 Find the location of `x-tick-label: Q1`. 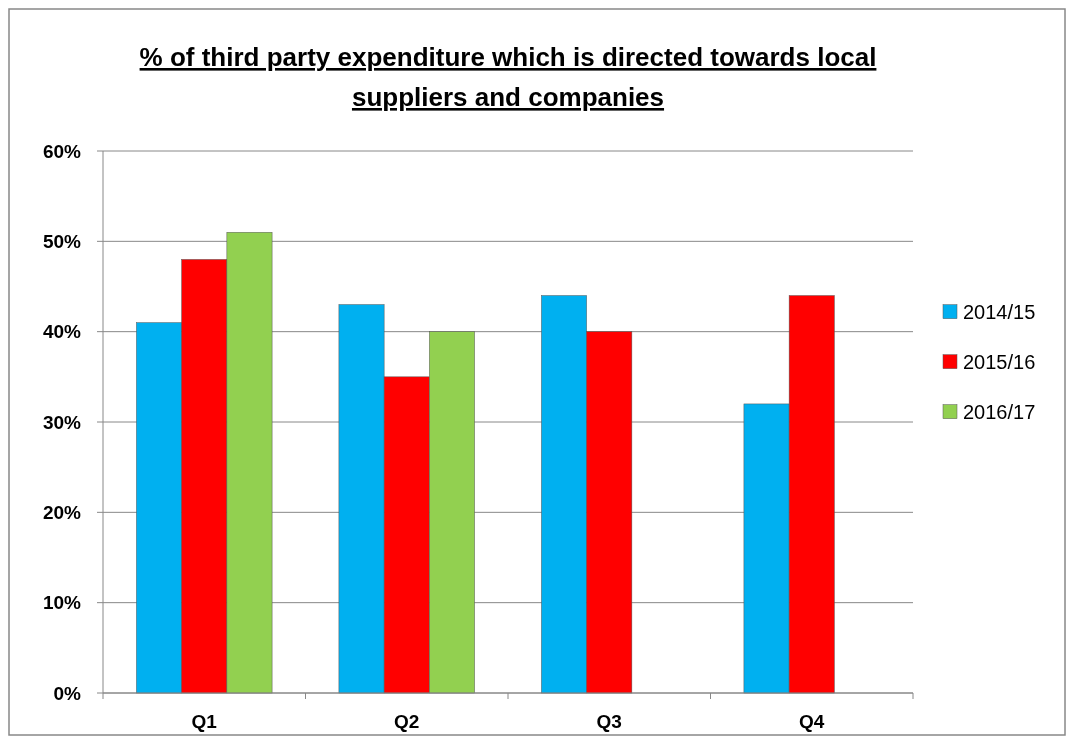

x-tick-label: Q1 is located at coordinates (204, 721).